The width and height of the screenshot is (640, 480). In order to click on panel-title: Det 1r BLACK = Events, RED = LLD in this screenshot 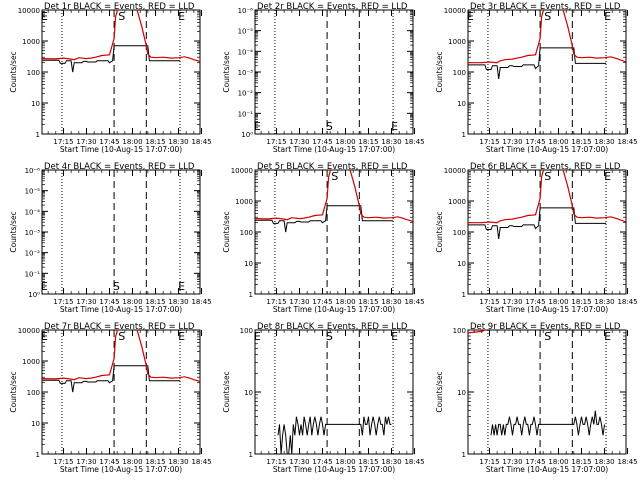, I will do `click(119, 7)`.